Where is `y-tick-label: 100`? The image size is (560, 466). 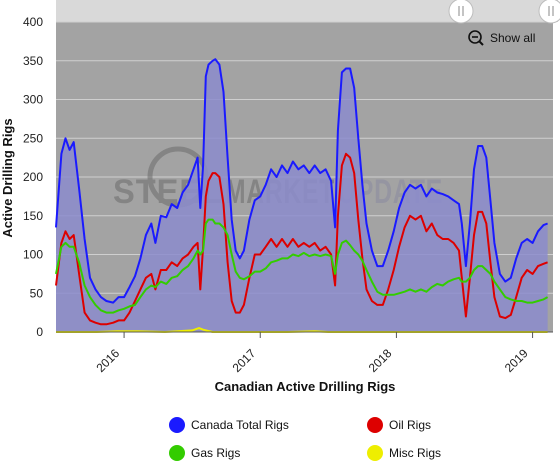
y-tick-label: 100 is located at coordinates (33, 255).